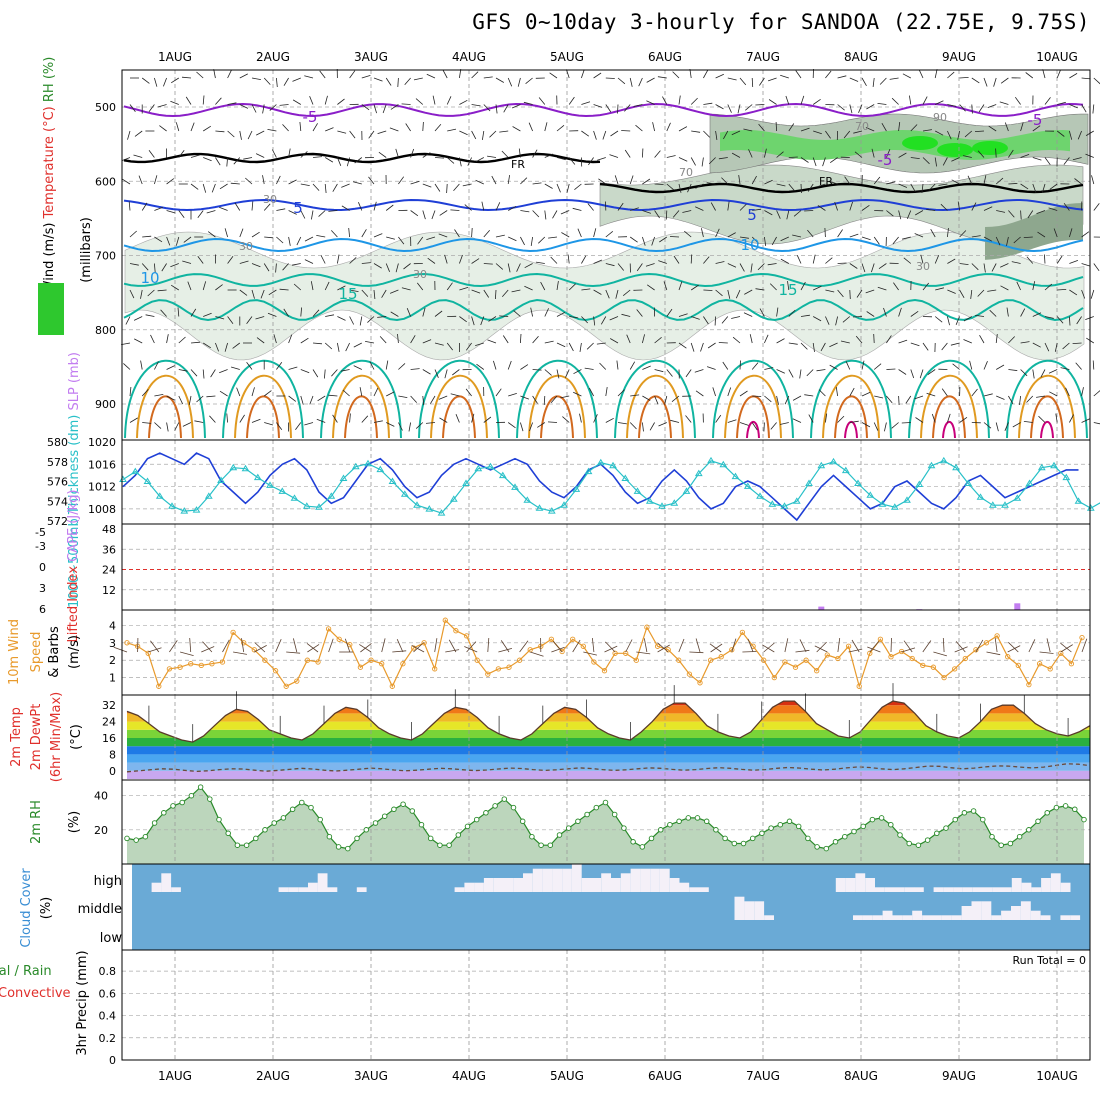 This screenshot has width=1100, height=1100. What do you see at coordinates (861, 1076) in the screenshot?
I see `x-tick-label-bottom: 8AUG` at bounding box center [861, 1076].